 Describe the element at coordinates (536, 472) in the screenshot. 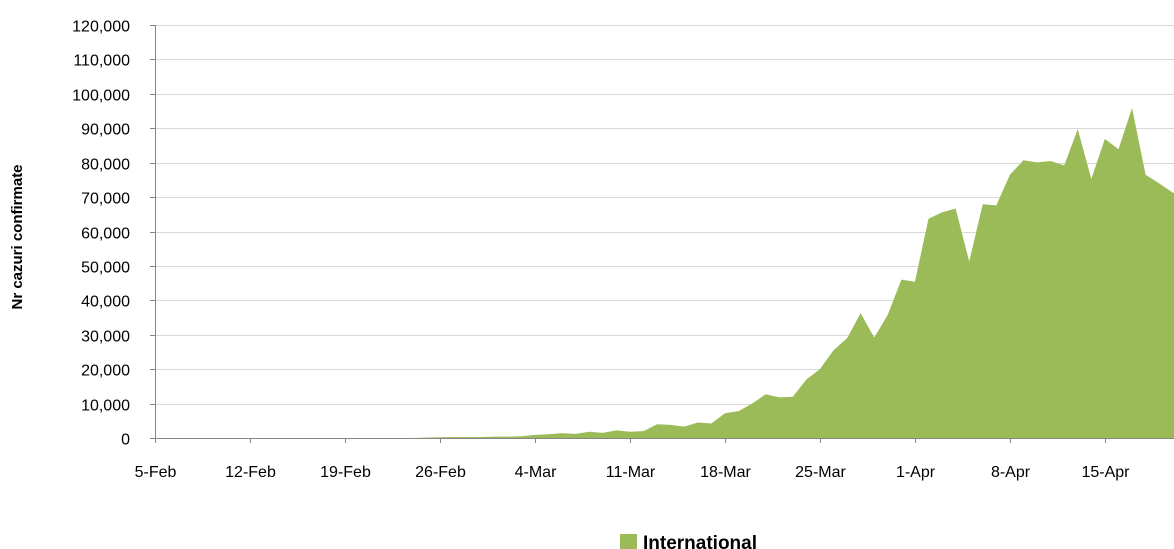

I see `x-tick-label: 4-Mar` at that location.